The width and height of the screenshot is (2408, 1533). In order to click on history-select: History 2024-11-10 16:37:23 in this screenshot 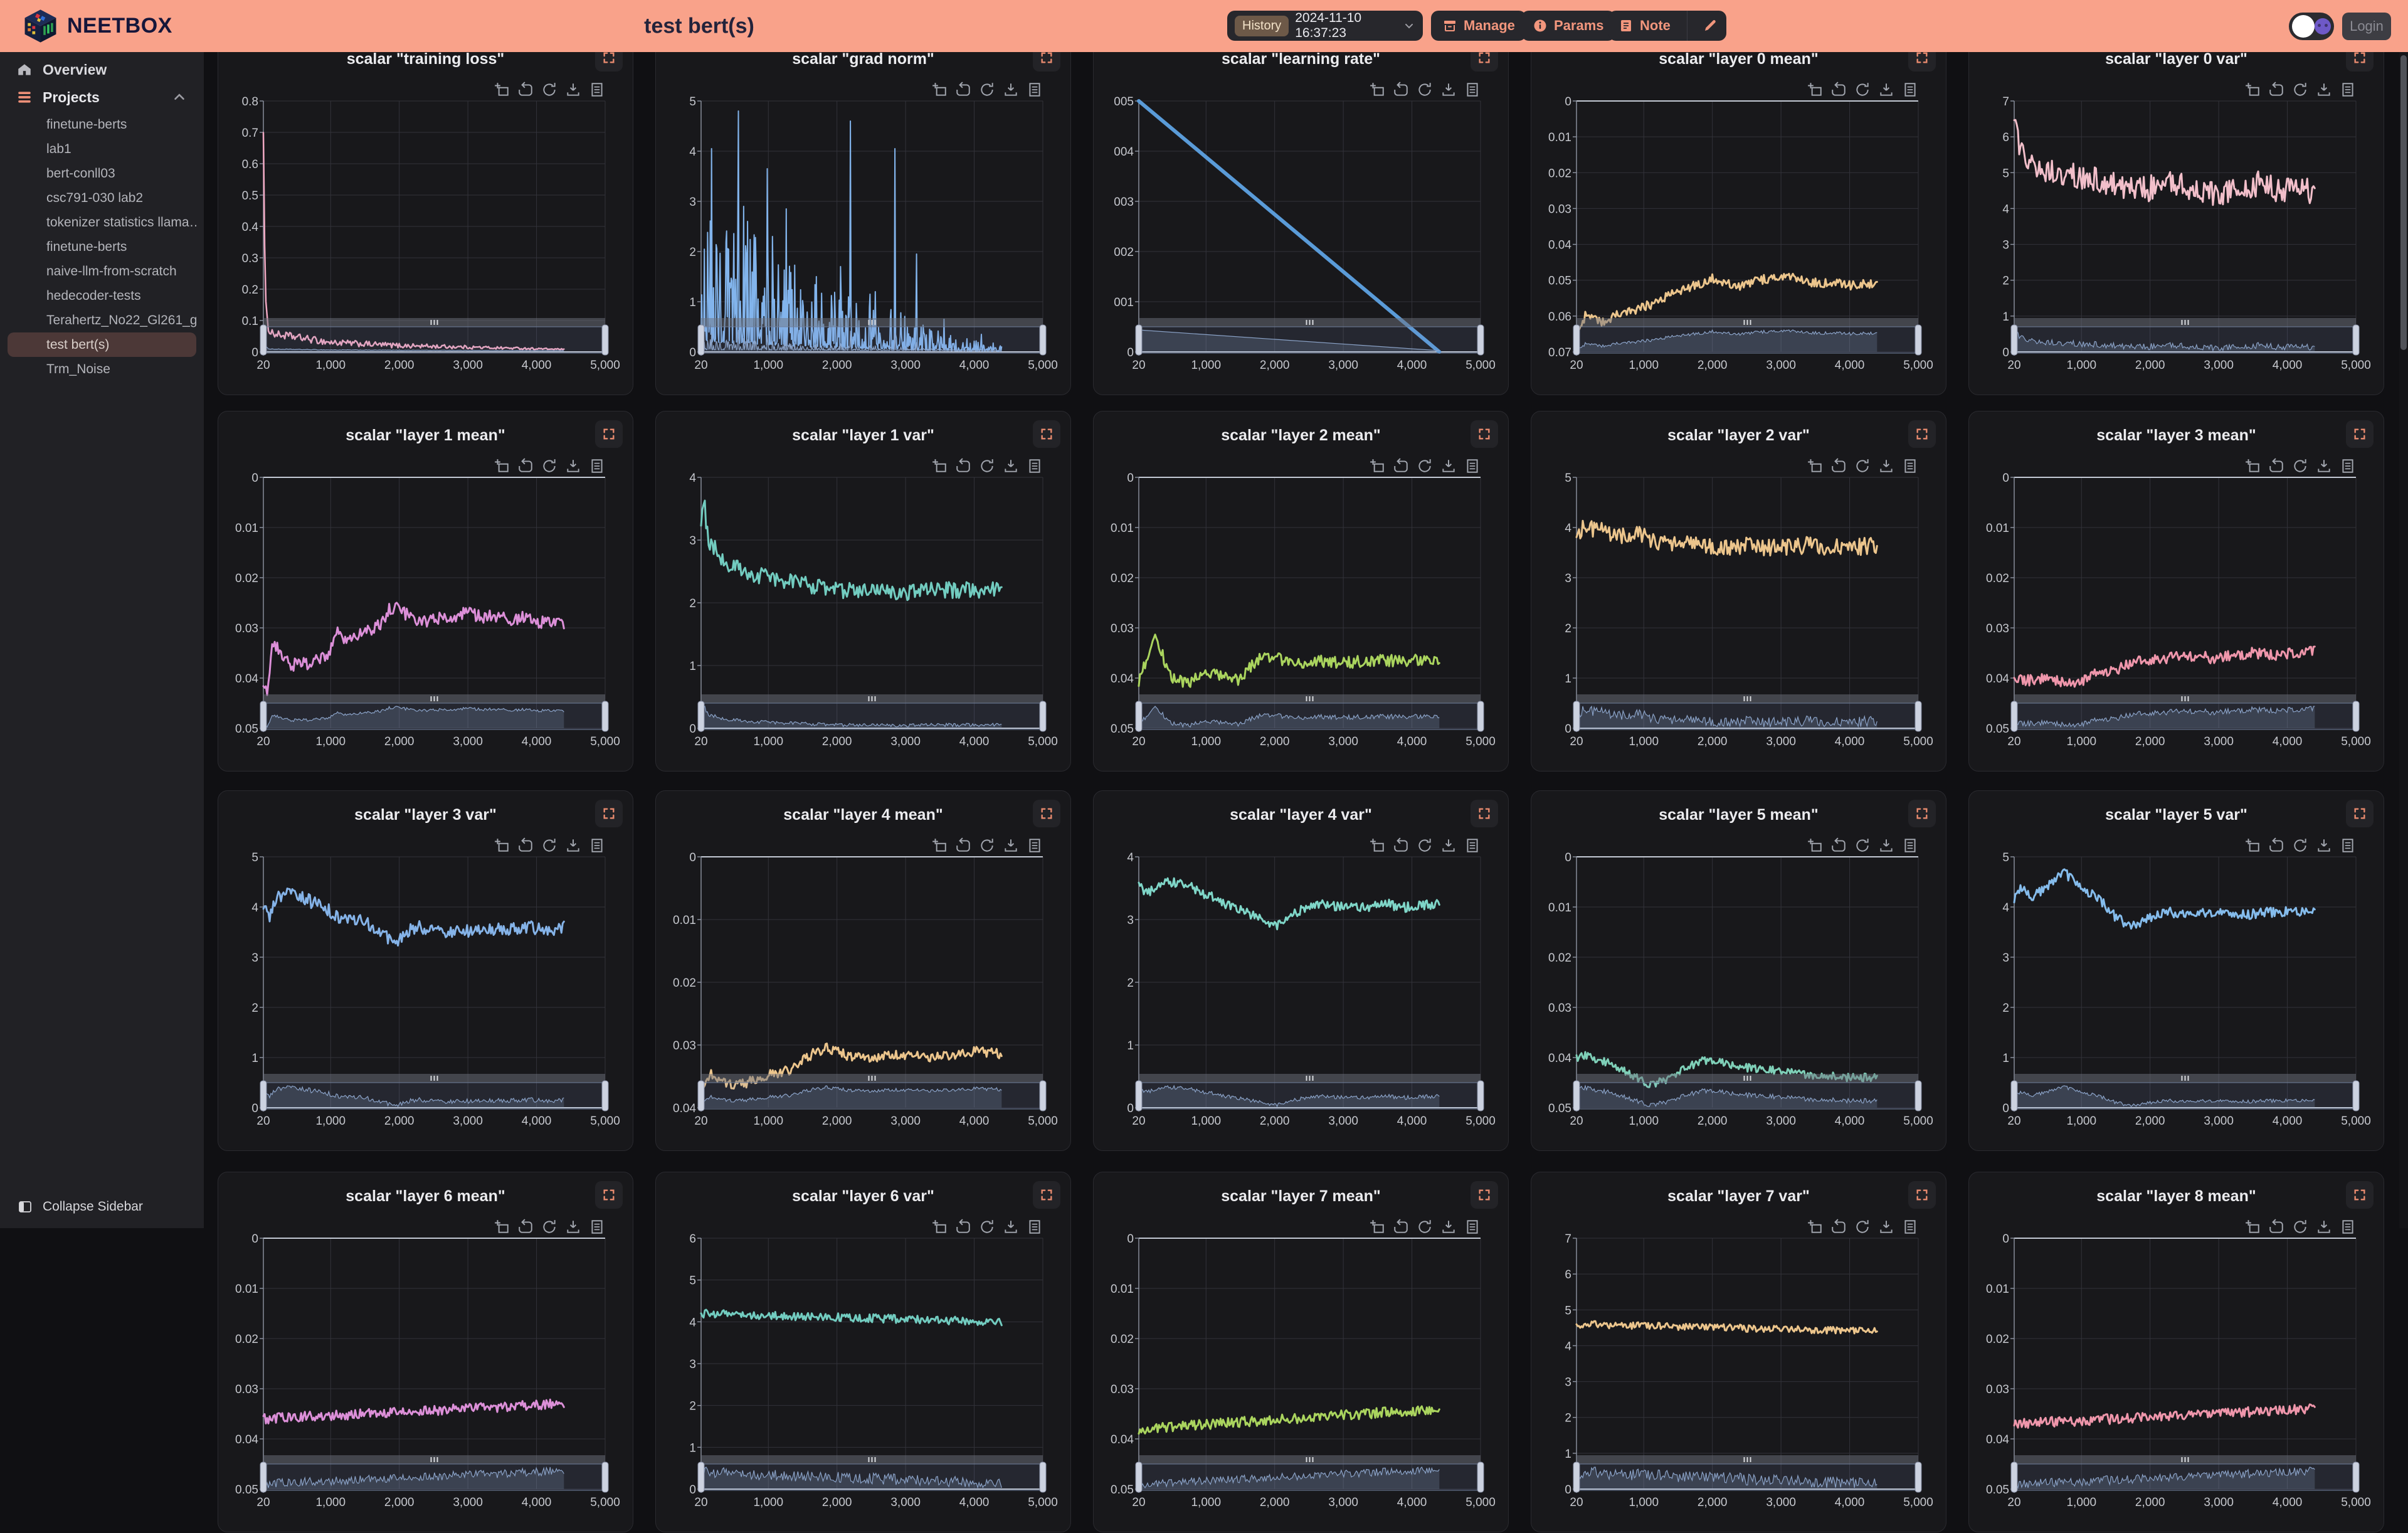, I will do `click(1325, 26)`.